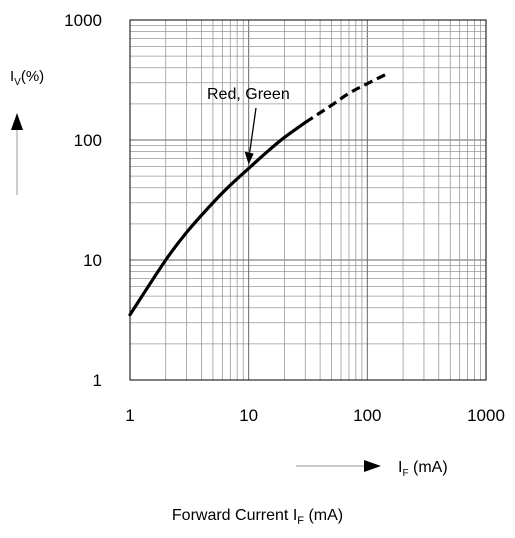 This screenshot has height=538, width=515. Describe the element at coordinates (83, 20) in the screenshot. I see `y-tick-label: 1000` at that location.